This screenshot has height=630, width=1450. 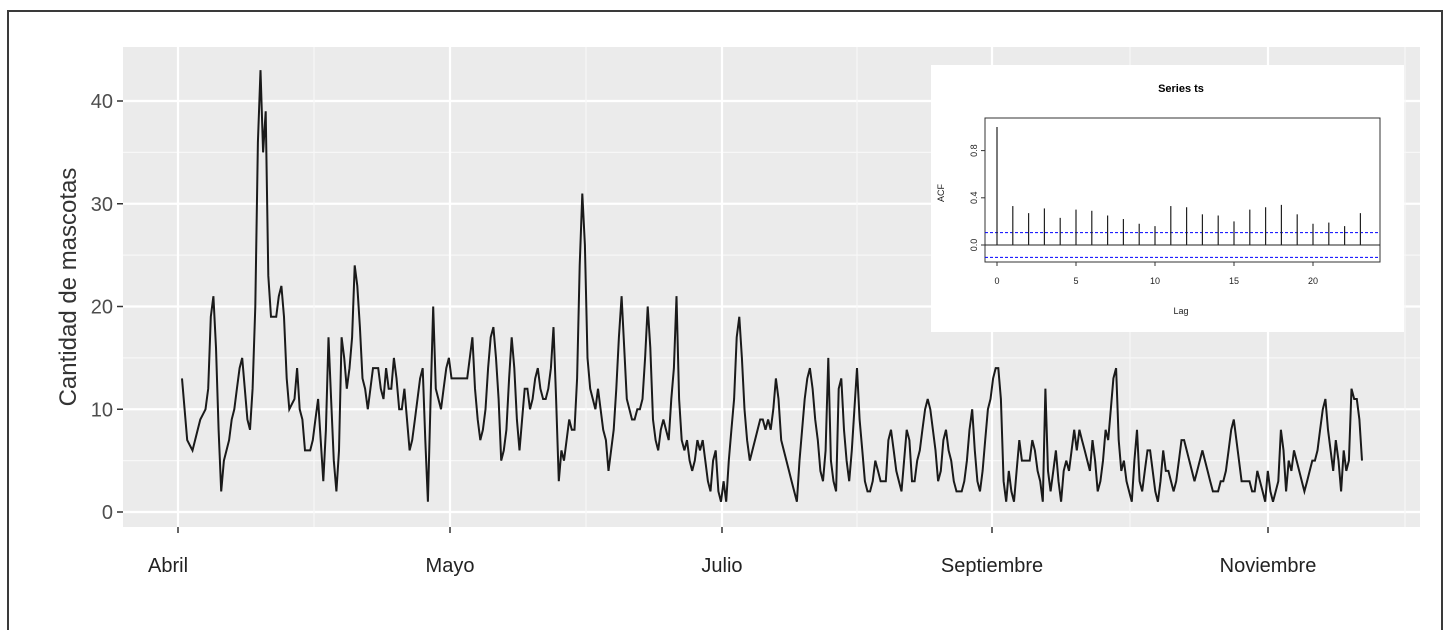 I want to click on inset-x-tick-label: 15, so click(x=1234, y=281).